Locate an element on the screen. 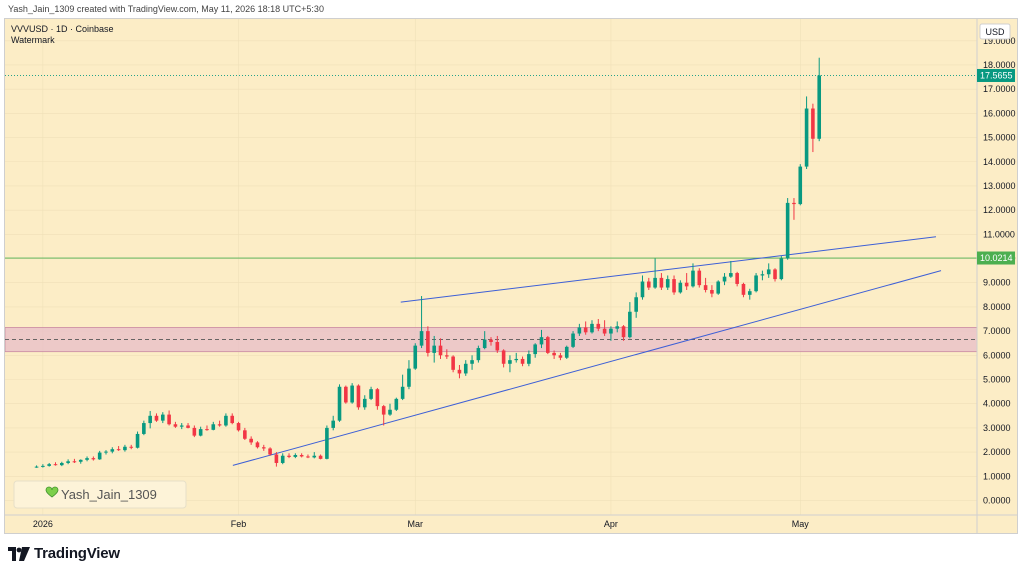 This screenshot has width=1024, height=574. tradingview-logo: TradingView is located at coordinates (64, 553).